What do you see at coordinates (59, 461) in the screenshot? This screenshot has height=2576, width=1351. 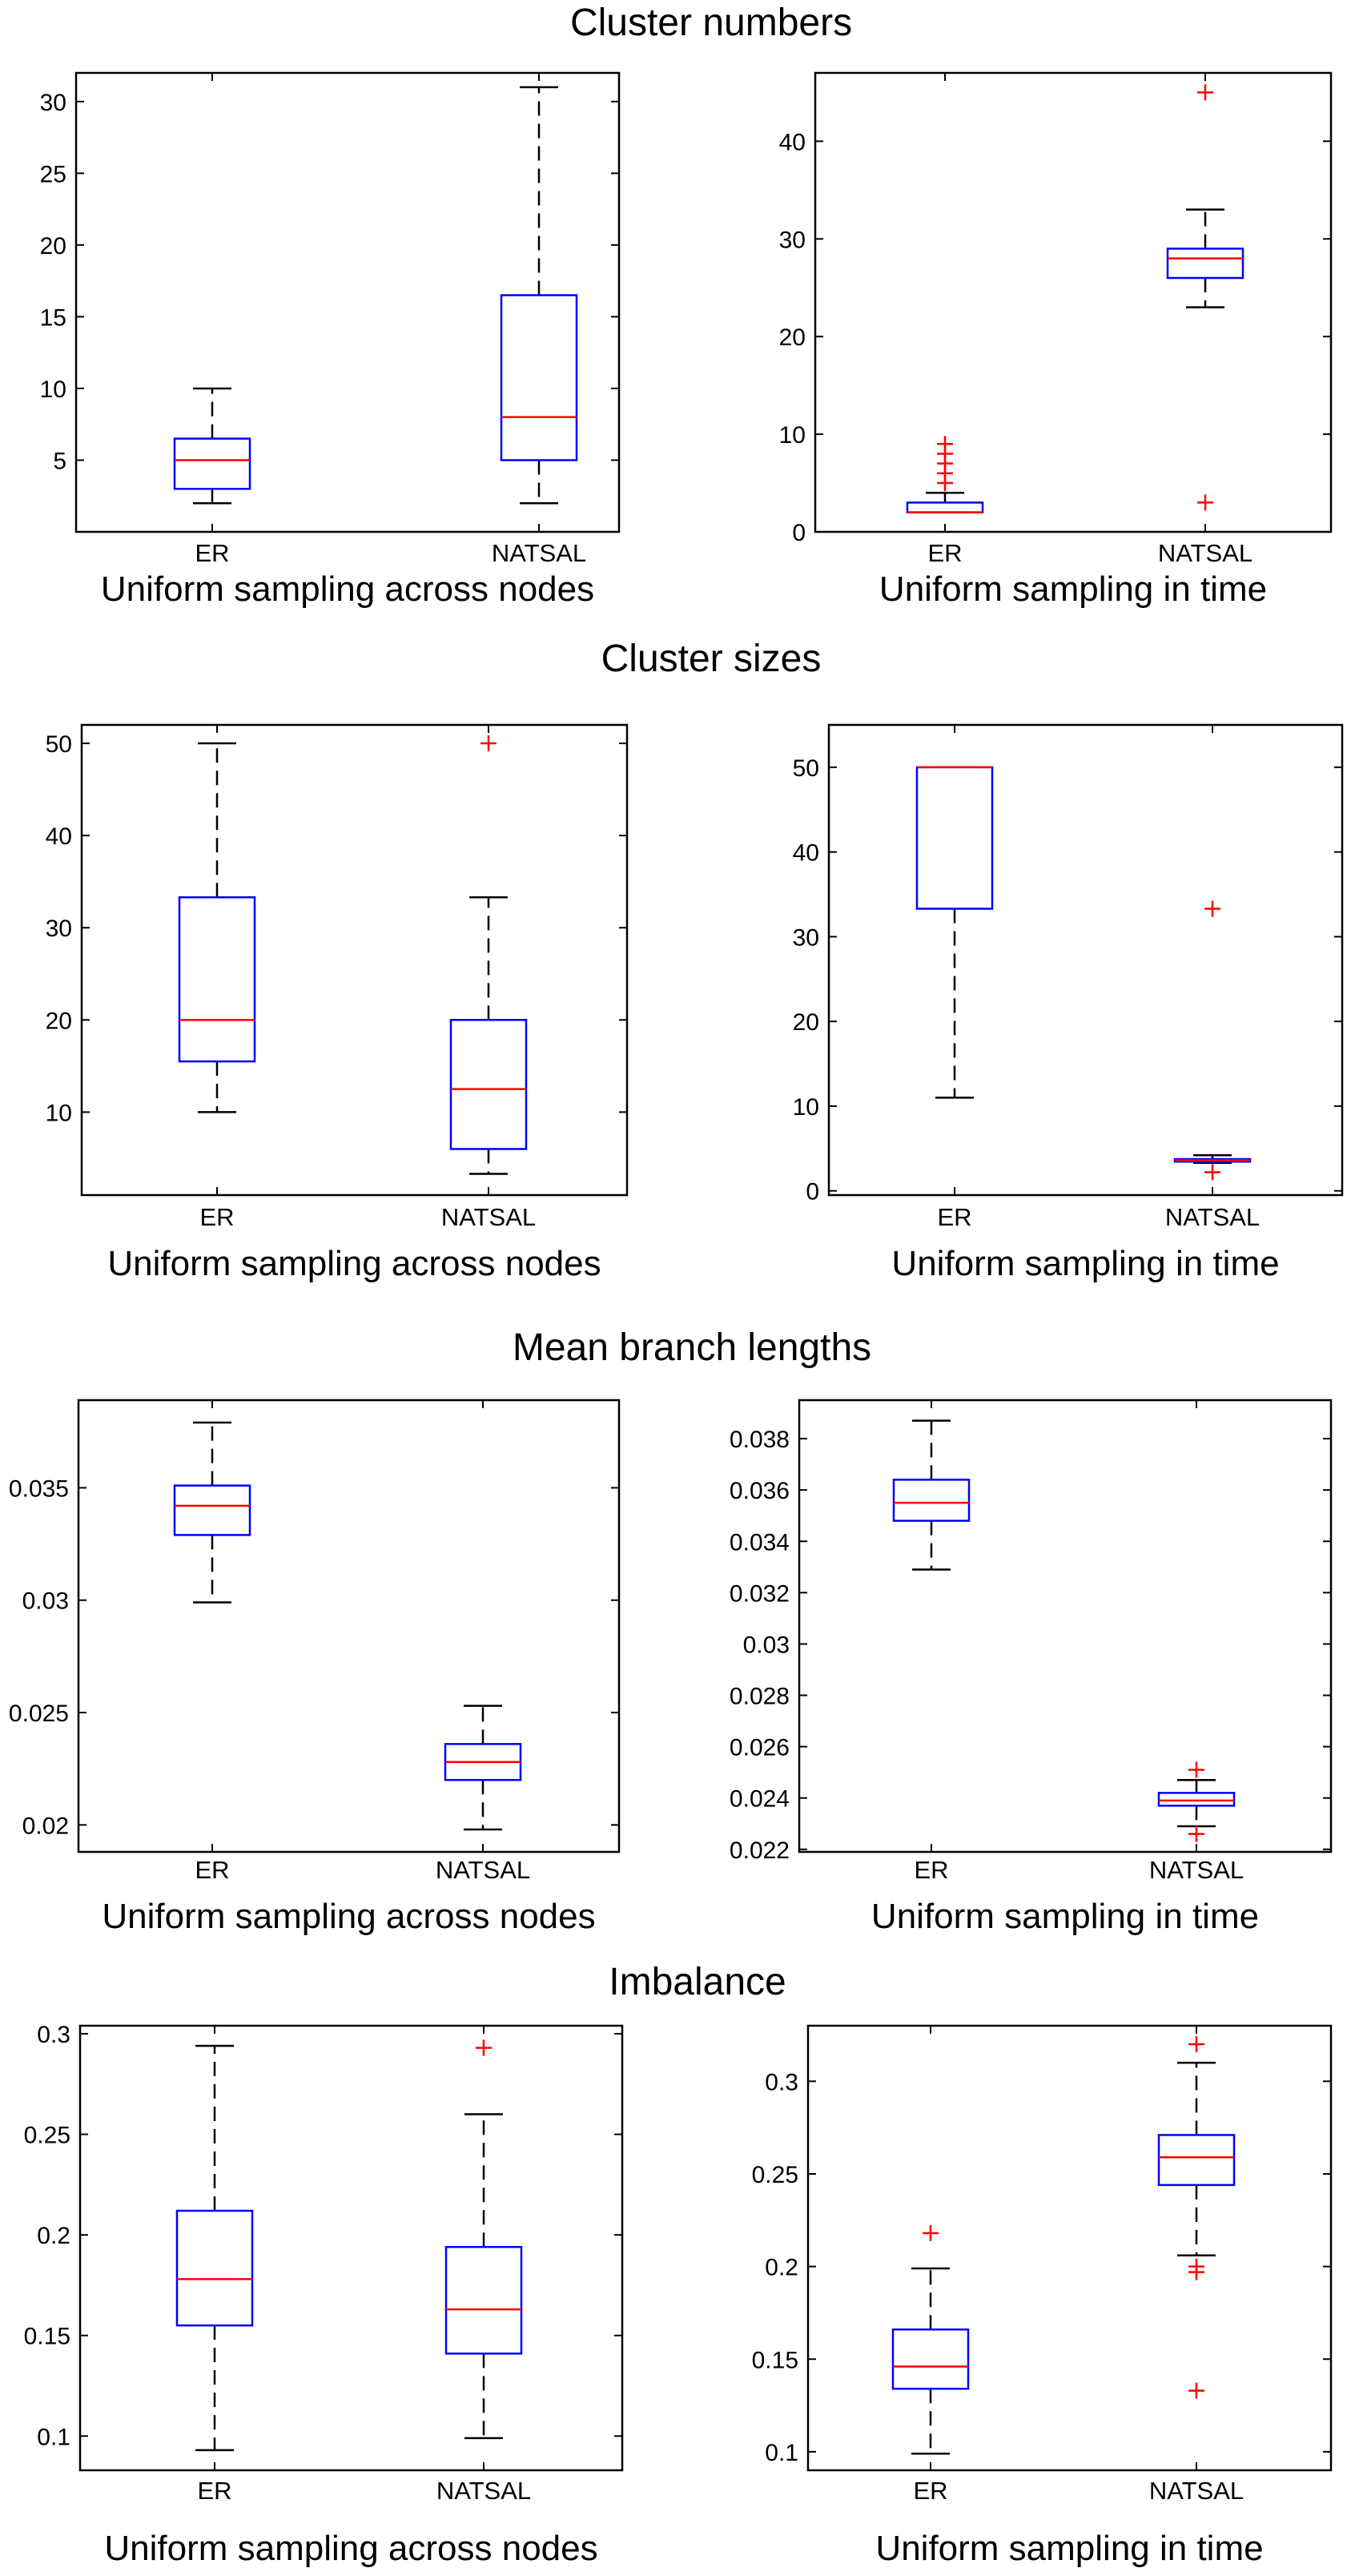 I see `y-tick-label: 5` at bounding box center [59, 461].